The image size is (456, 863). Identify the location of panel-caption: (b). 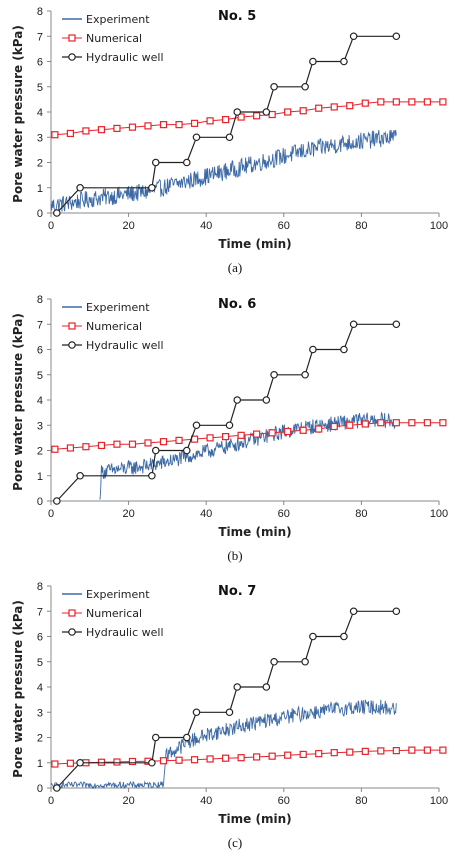
(234, 555).